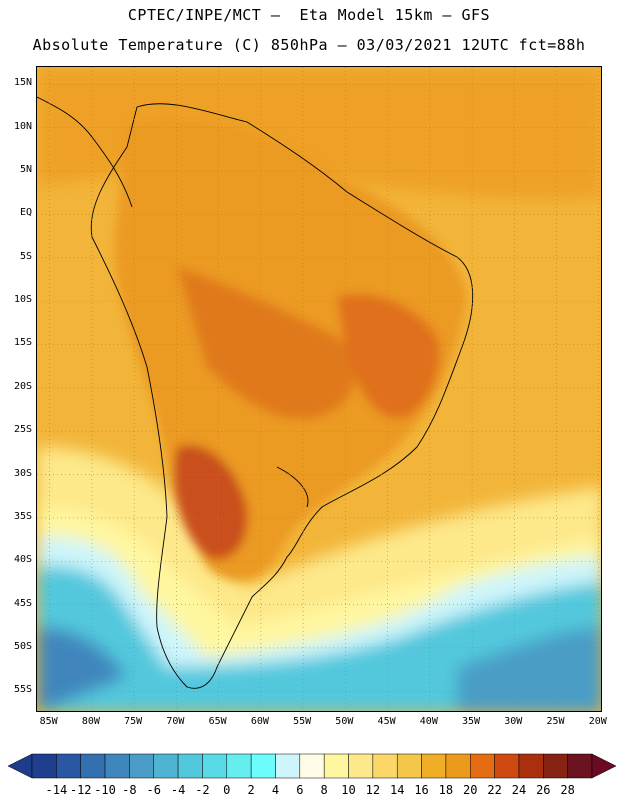 Image resolution: width=618 pixels, height=800 pixels. I want to click on lon-tick-label: 70W, so click(175, 721).